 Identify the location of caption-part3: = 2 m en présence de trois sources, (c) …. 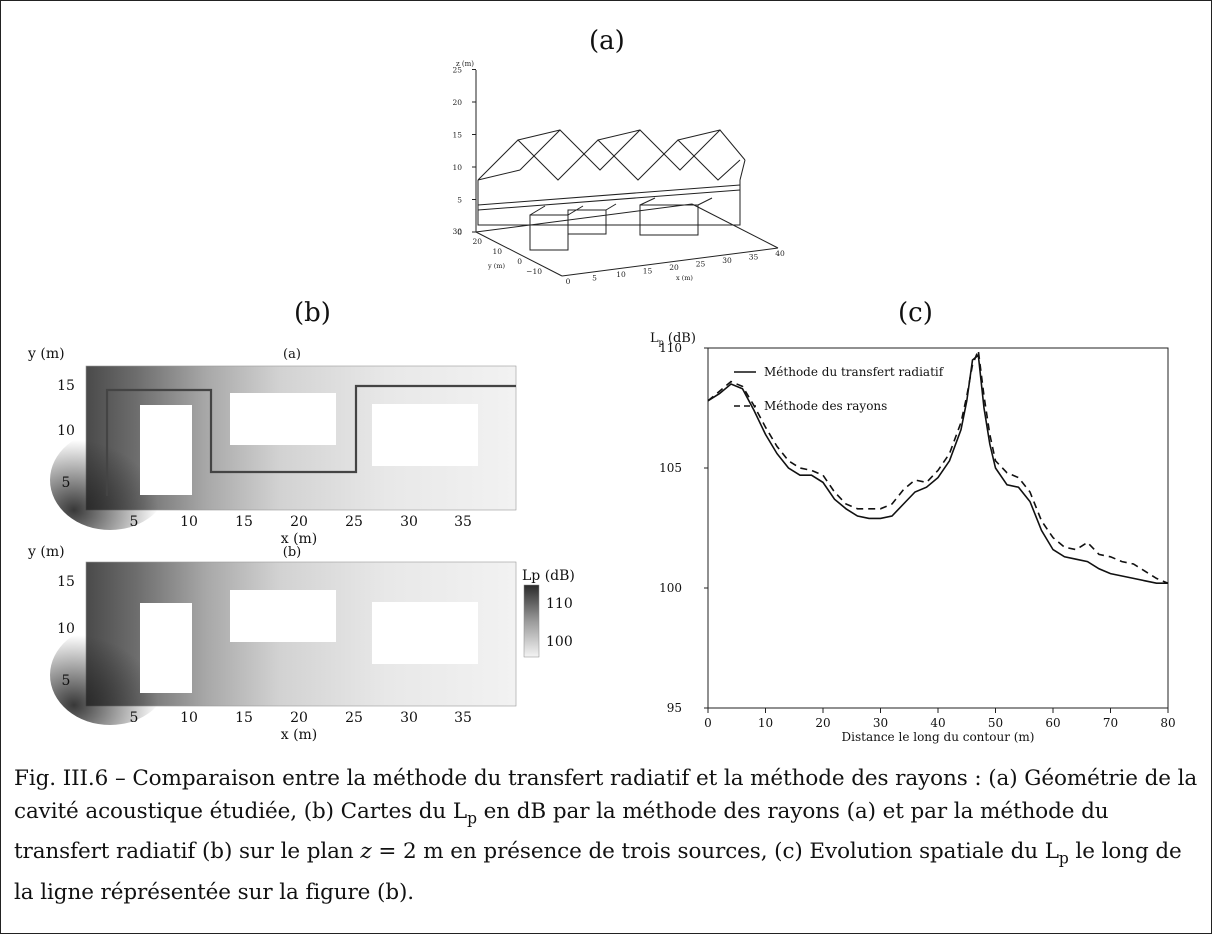
(715, 852).